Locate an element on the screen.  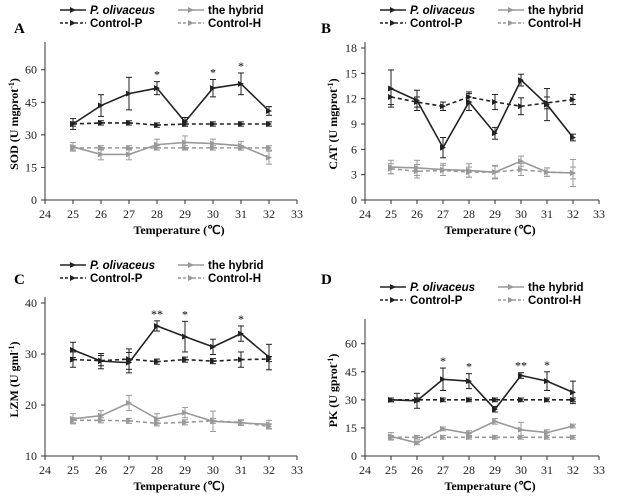
x-tick-label: 24 is located at coordinates (365, 470).